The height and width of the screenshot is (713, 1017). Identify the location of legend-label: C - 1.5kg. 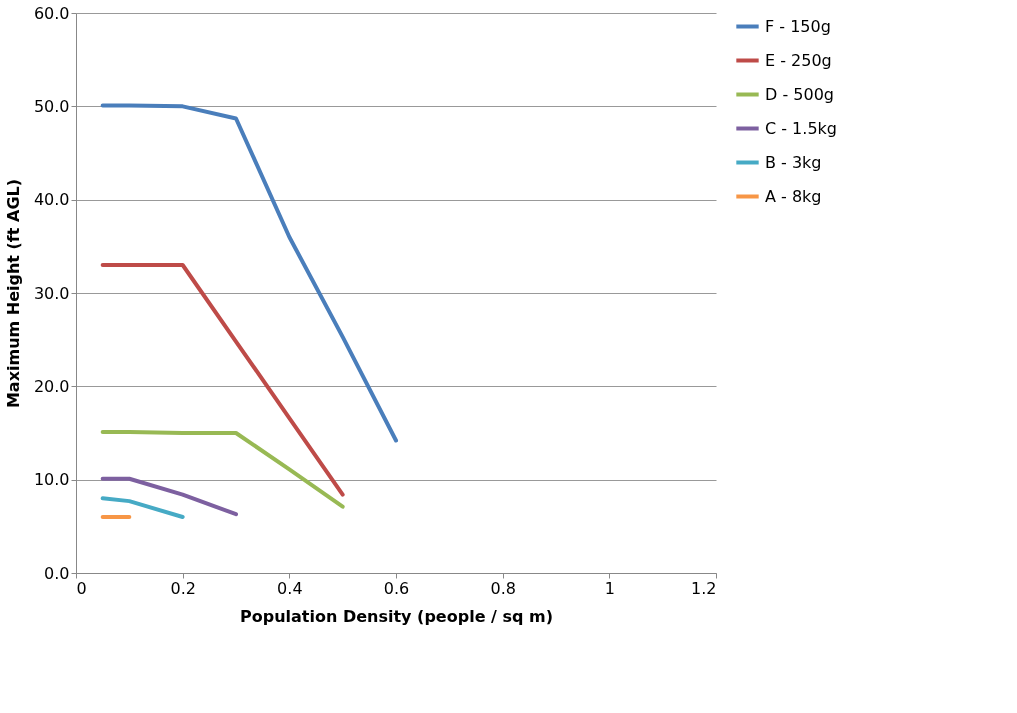
(801, 128).